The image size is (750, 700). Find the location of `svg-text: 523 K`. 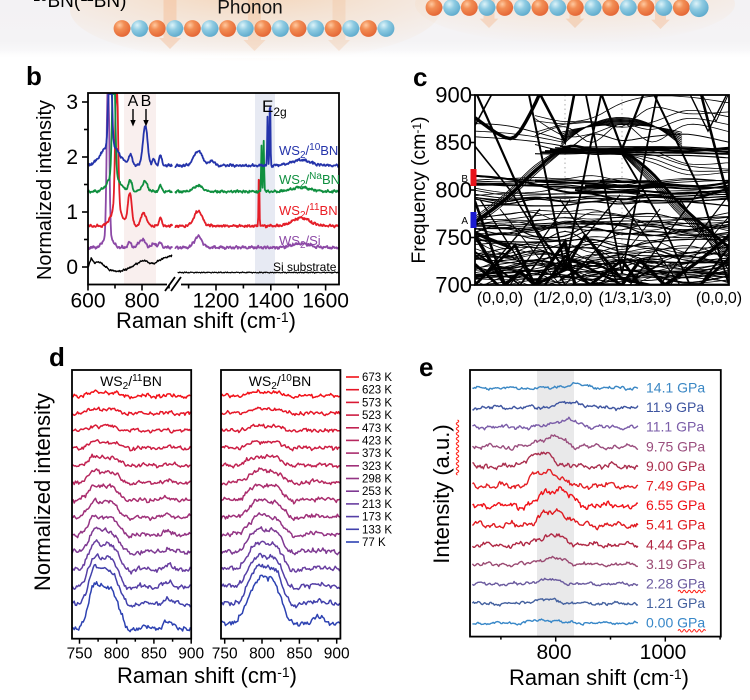

svg-text: 523 K is located at coordinates (377, 416).